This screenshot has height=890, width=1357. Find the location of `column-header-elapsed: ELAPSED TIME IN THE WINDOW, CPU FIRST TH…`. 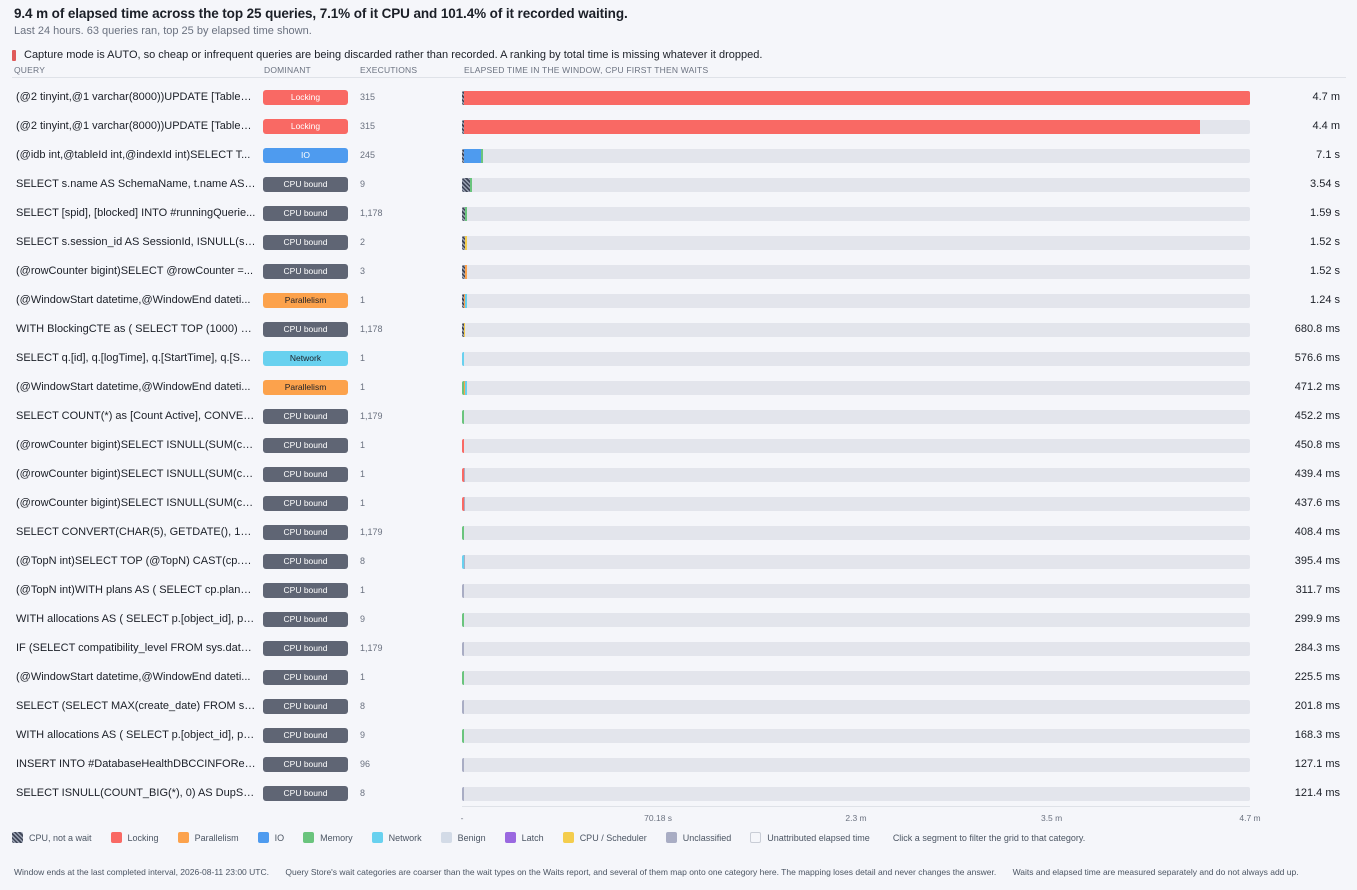

column-header-elapsed: ELAPSED TIME IN THE WINDOW, CPU FIRST TH… is located at coordinates (586, 70).